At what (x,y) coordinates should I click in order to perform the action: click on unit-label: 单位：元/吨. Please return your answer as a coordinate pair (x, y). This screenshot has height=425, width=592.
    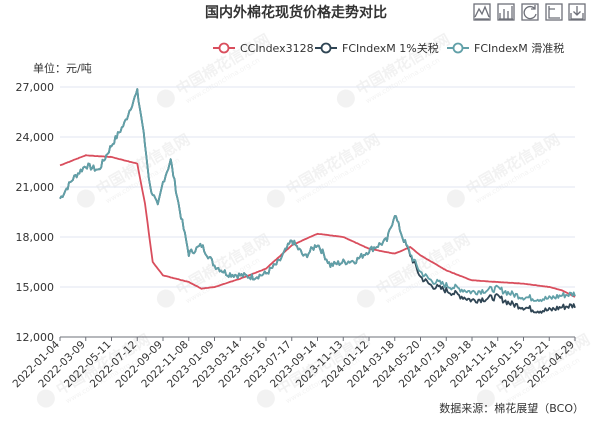
    Looking at the image, I should click on (62, 68).